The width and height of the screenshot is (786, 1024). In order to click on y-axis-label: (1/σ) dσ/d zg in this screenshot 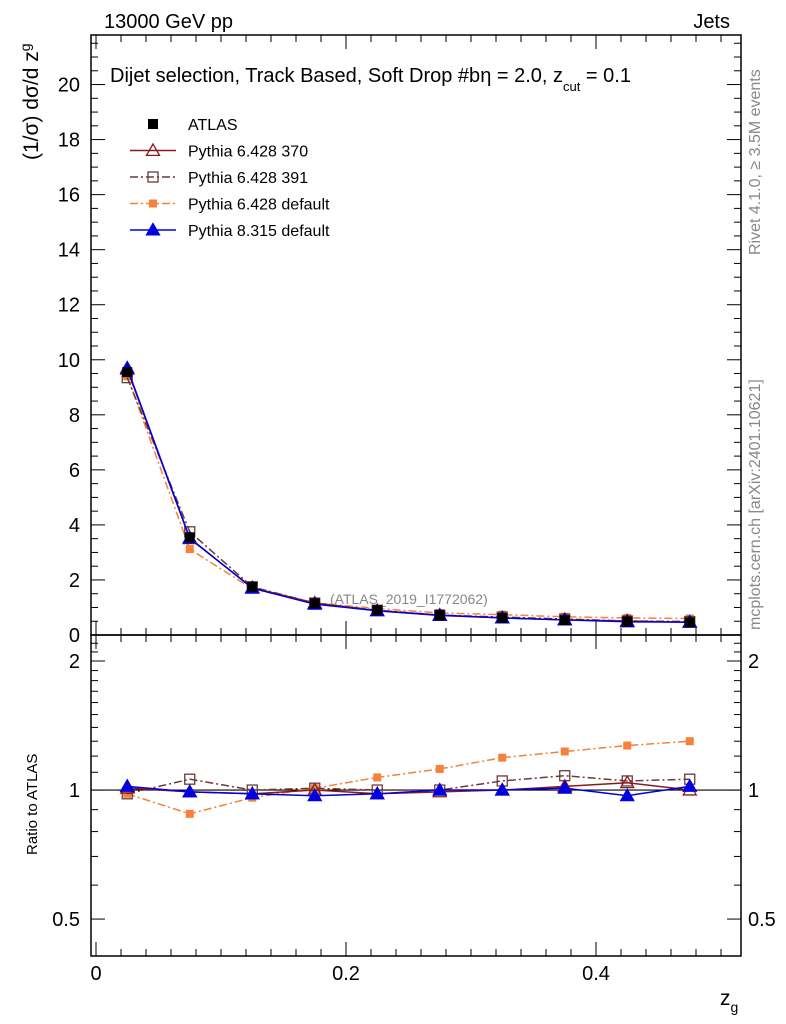, I will do `click(30, 101)`.